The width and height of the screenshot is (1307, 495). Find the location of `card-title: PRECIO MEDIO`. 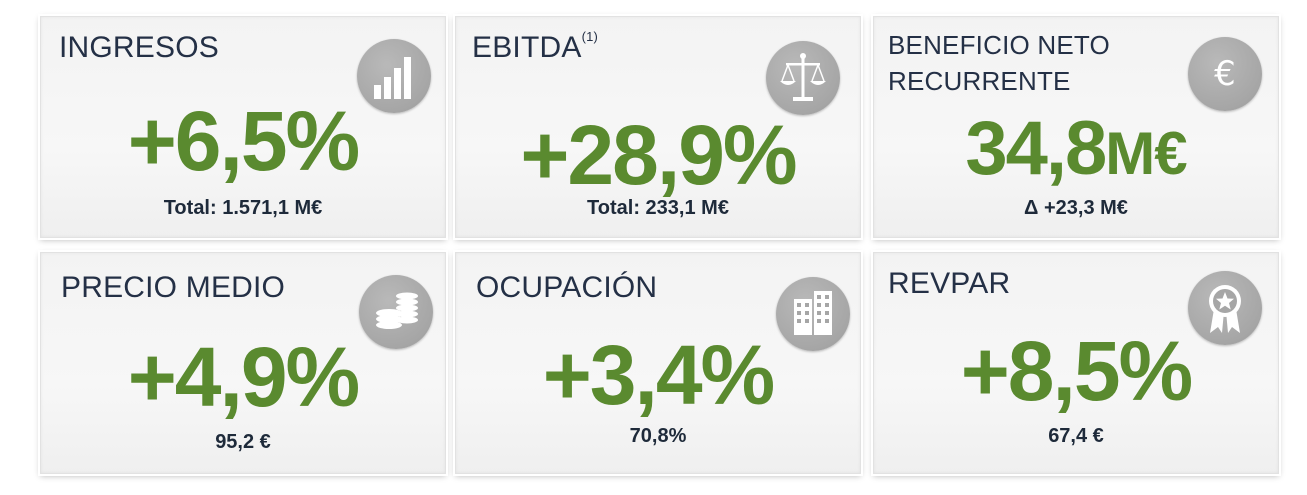

card-title: PRECIO MEDIO is located at coordinates (173, 287).